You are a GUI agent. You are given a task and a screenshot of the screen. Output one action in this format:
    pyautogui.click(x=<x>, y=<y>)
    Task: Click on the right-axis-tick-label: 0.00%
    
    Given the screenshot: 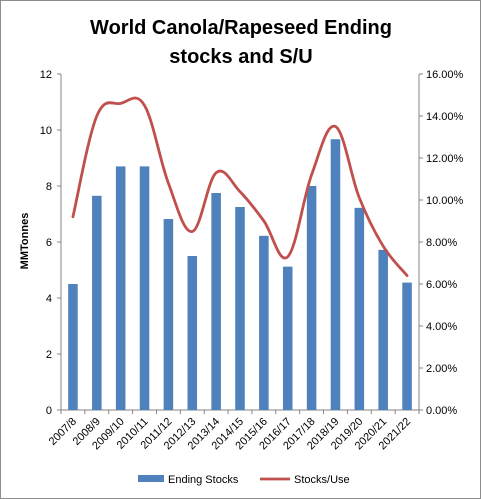 What is the action you would take?
    pyautogui.click(x=441, y=411)
    